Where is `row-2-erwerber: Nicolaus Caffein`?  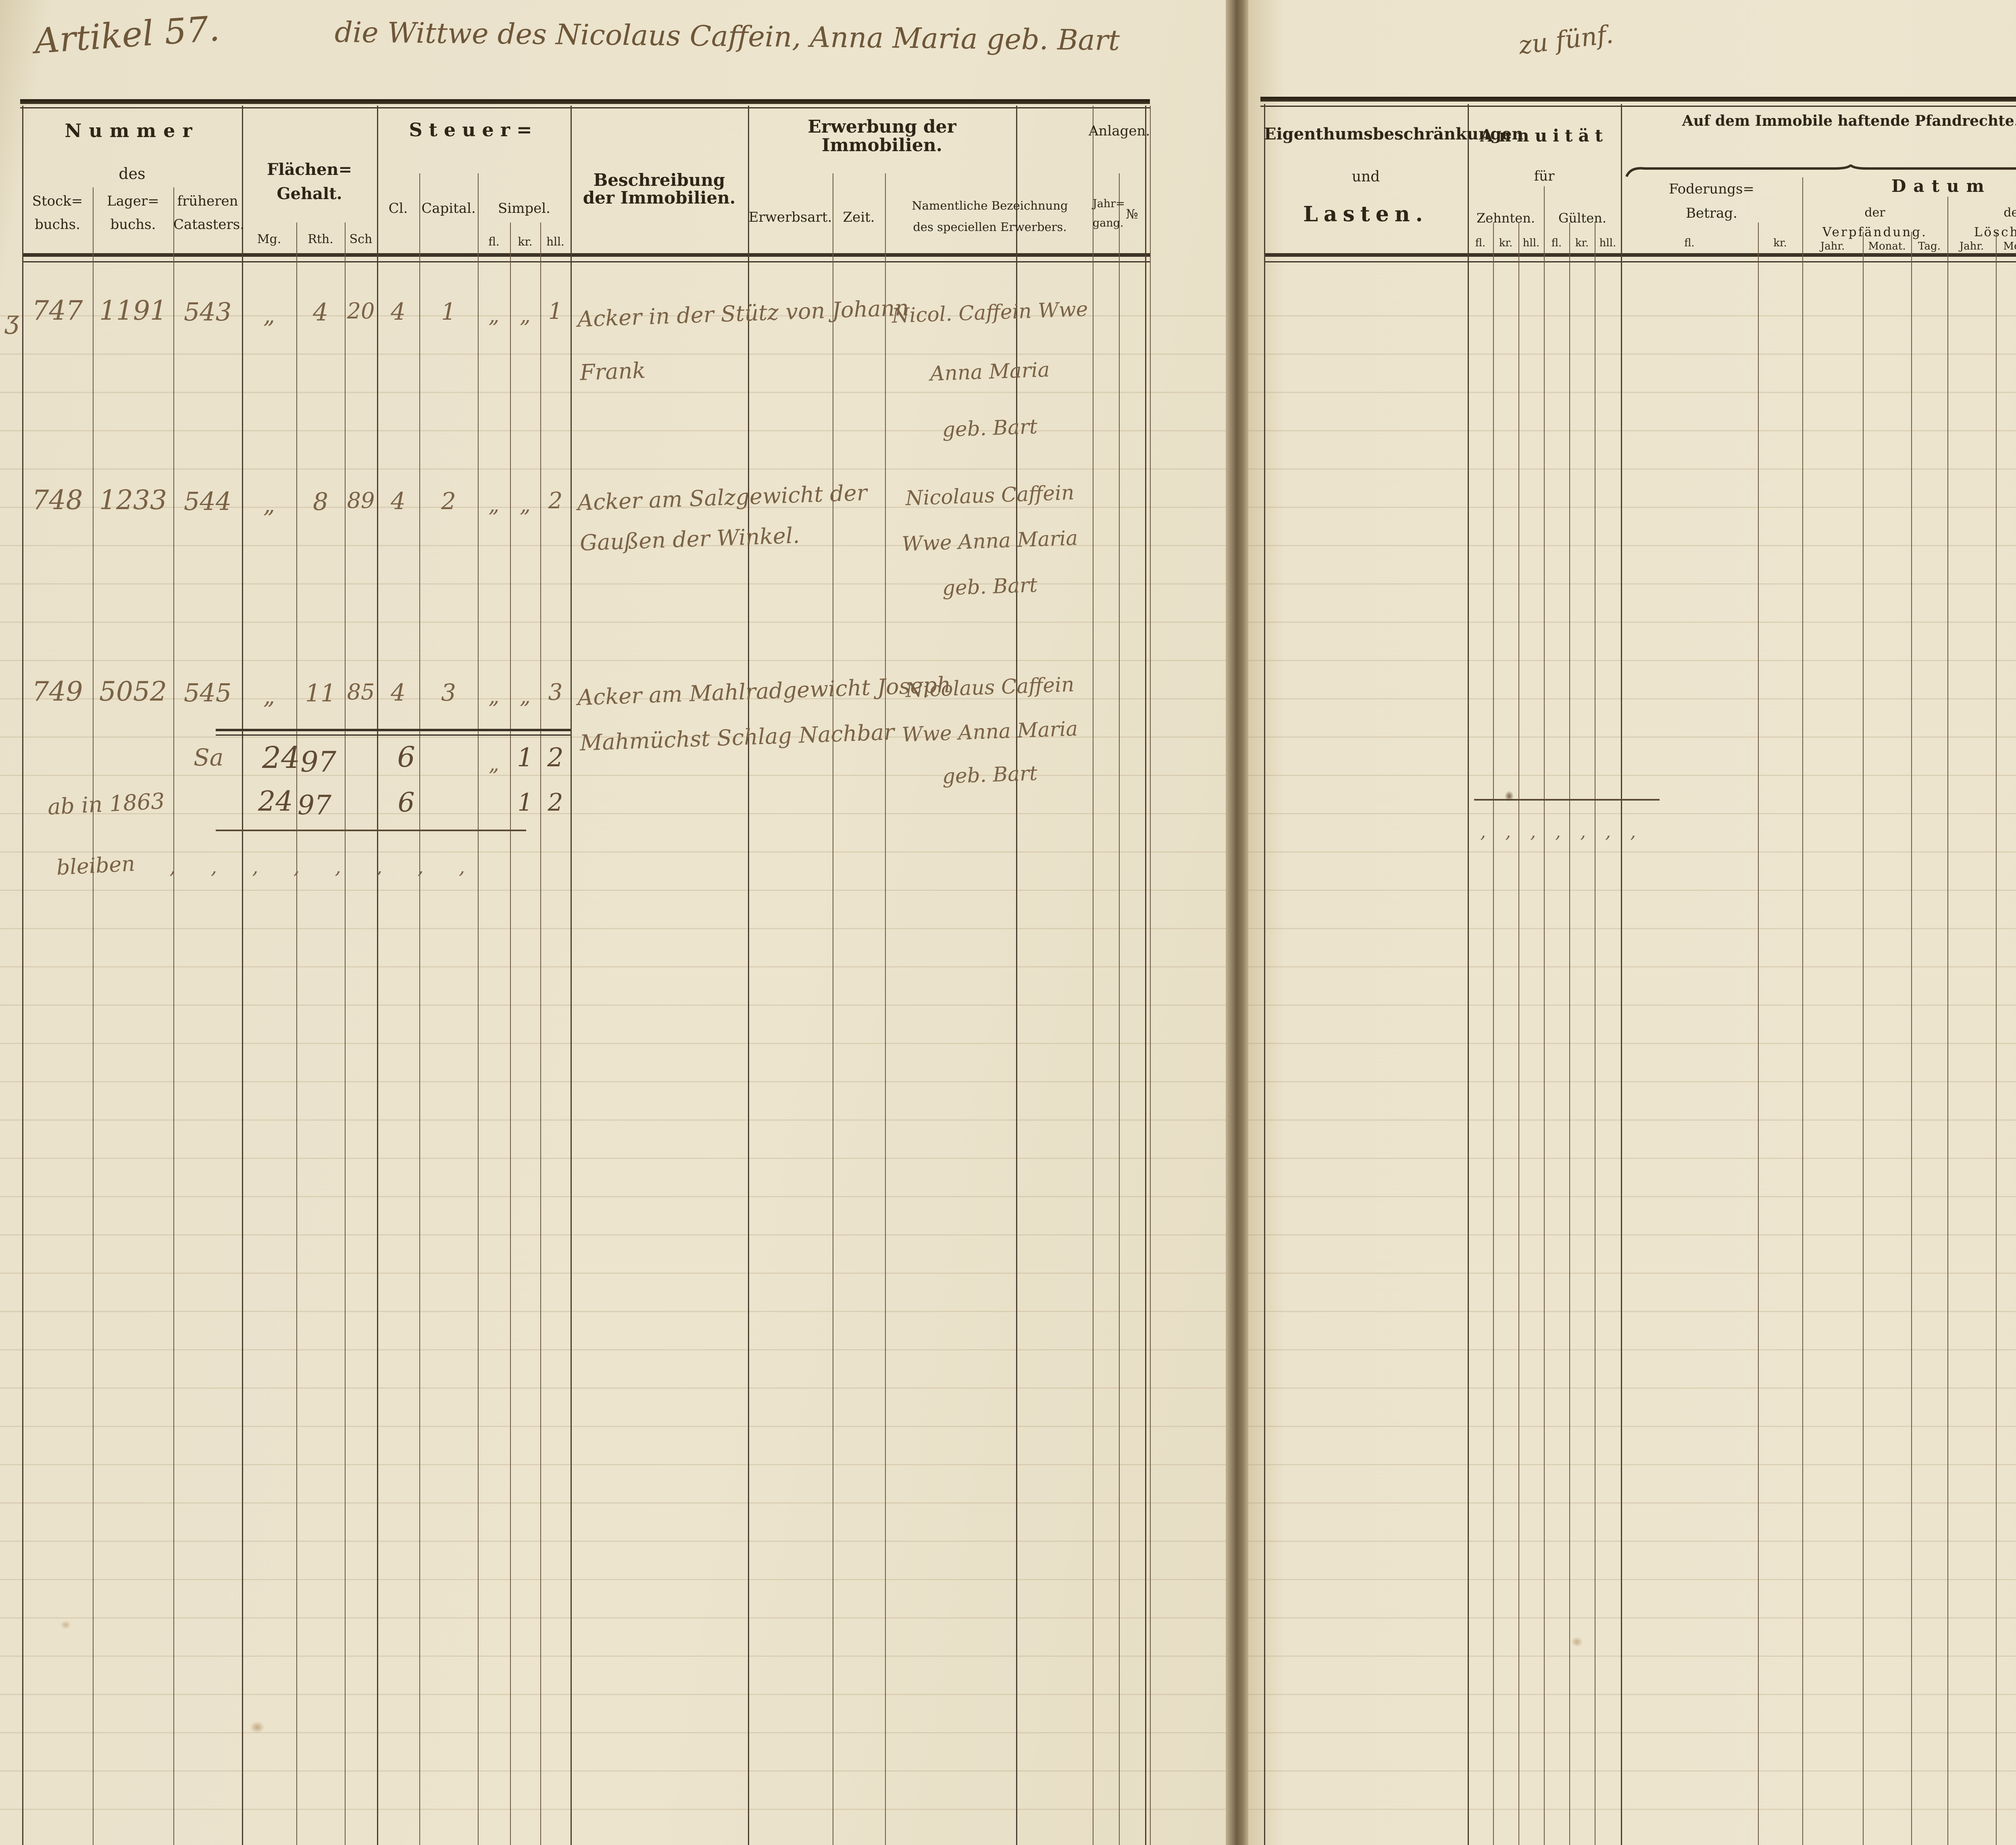
row-2-erwerber: Nicolaus Caffein is located at coordinates (990, 495).